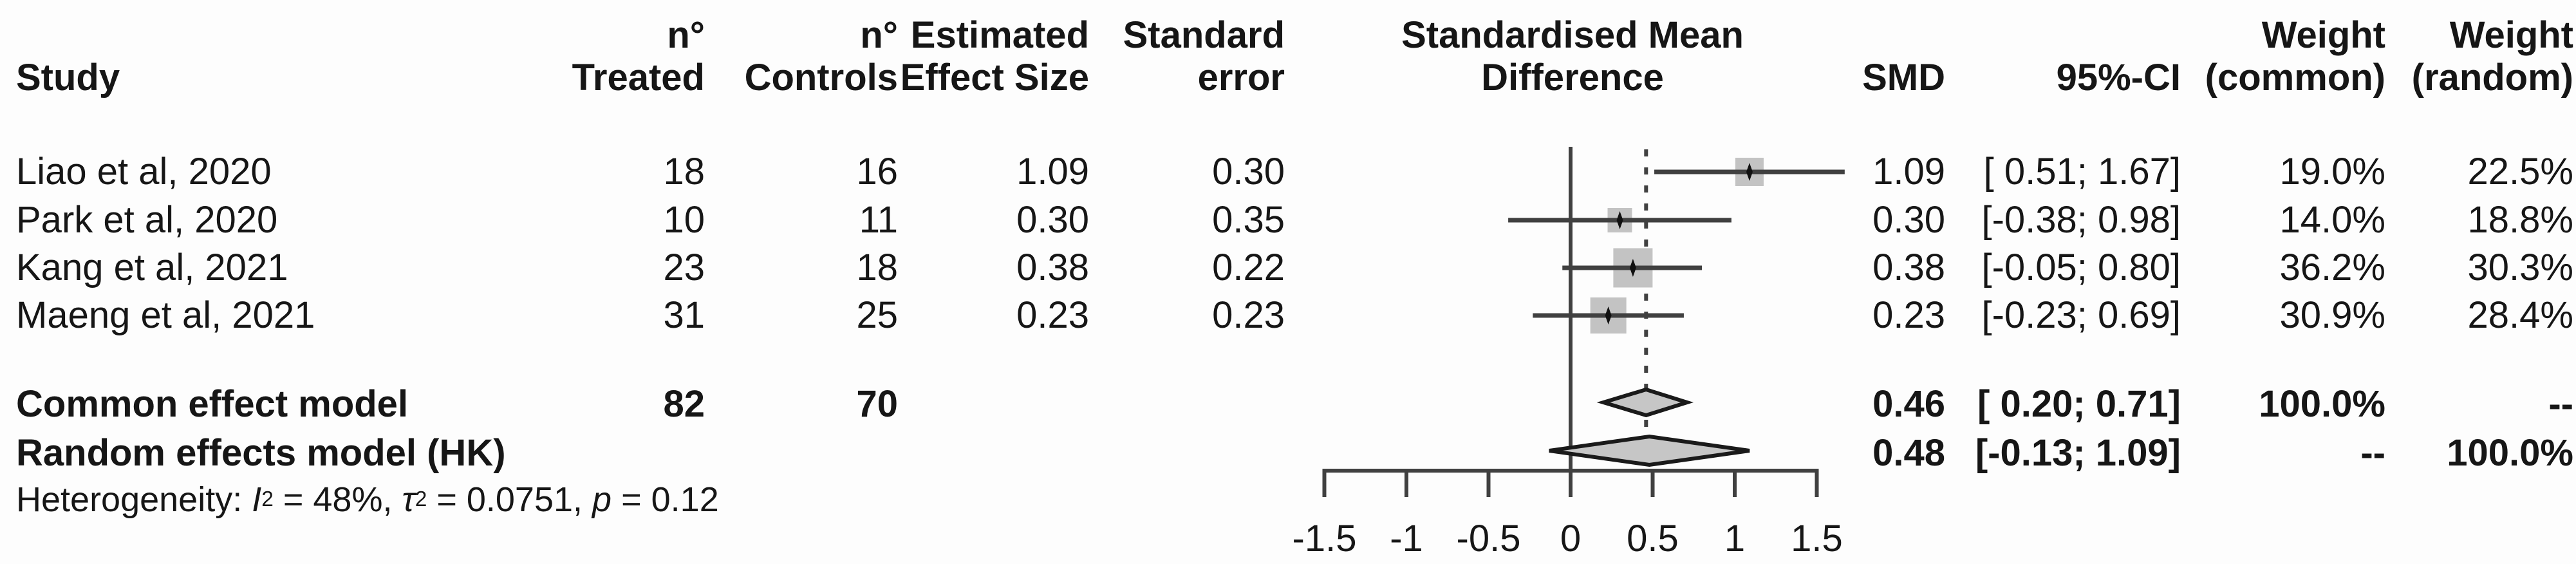  What do you see at coordinates (994, 78) in the screenshot?
I see `header-effect-2: Effect Size` at bounding box center [994, 78].